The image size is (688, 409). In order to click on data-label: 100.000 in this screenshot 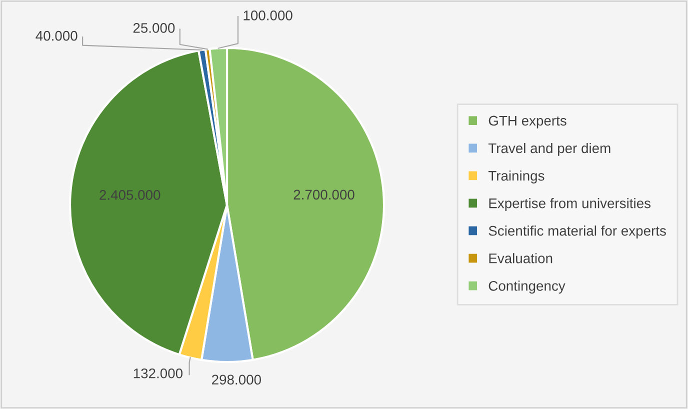, I will do `click(268, 15)`.